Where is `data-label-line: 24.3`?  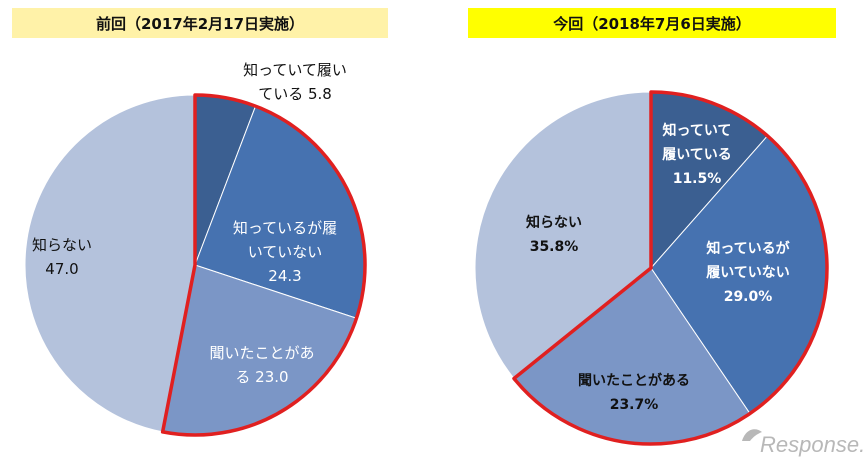
data-label-line: 24.3 is located at coordinates (284, 276).